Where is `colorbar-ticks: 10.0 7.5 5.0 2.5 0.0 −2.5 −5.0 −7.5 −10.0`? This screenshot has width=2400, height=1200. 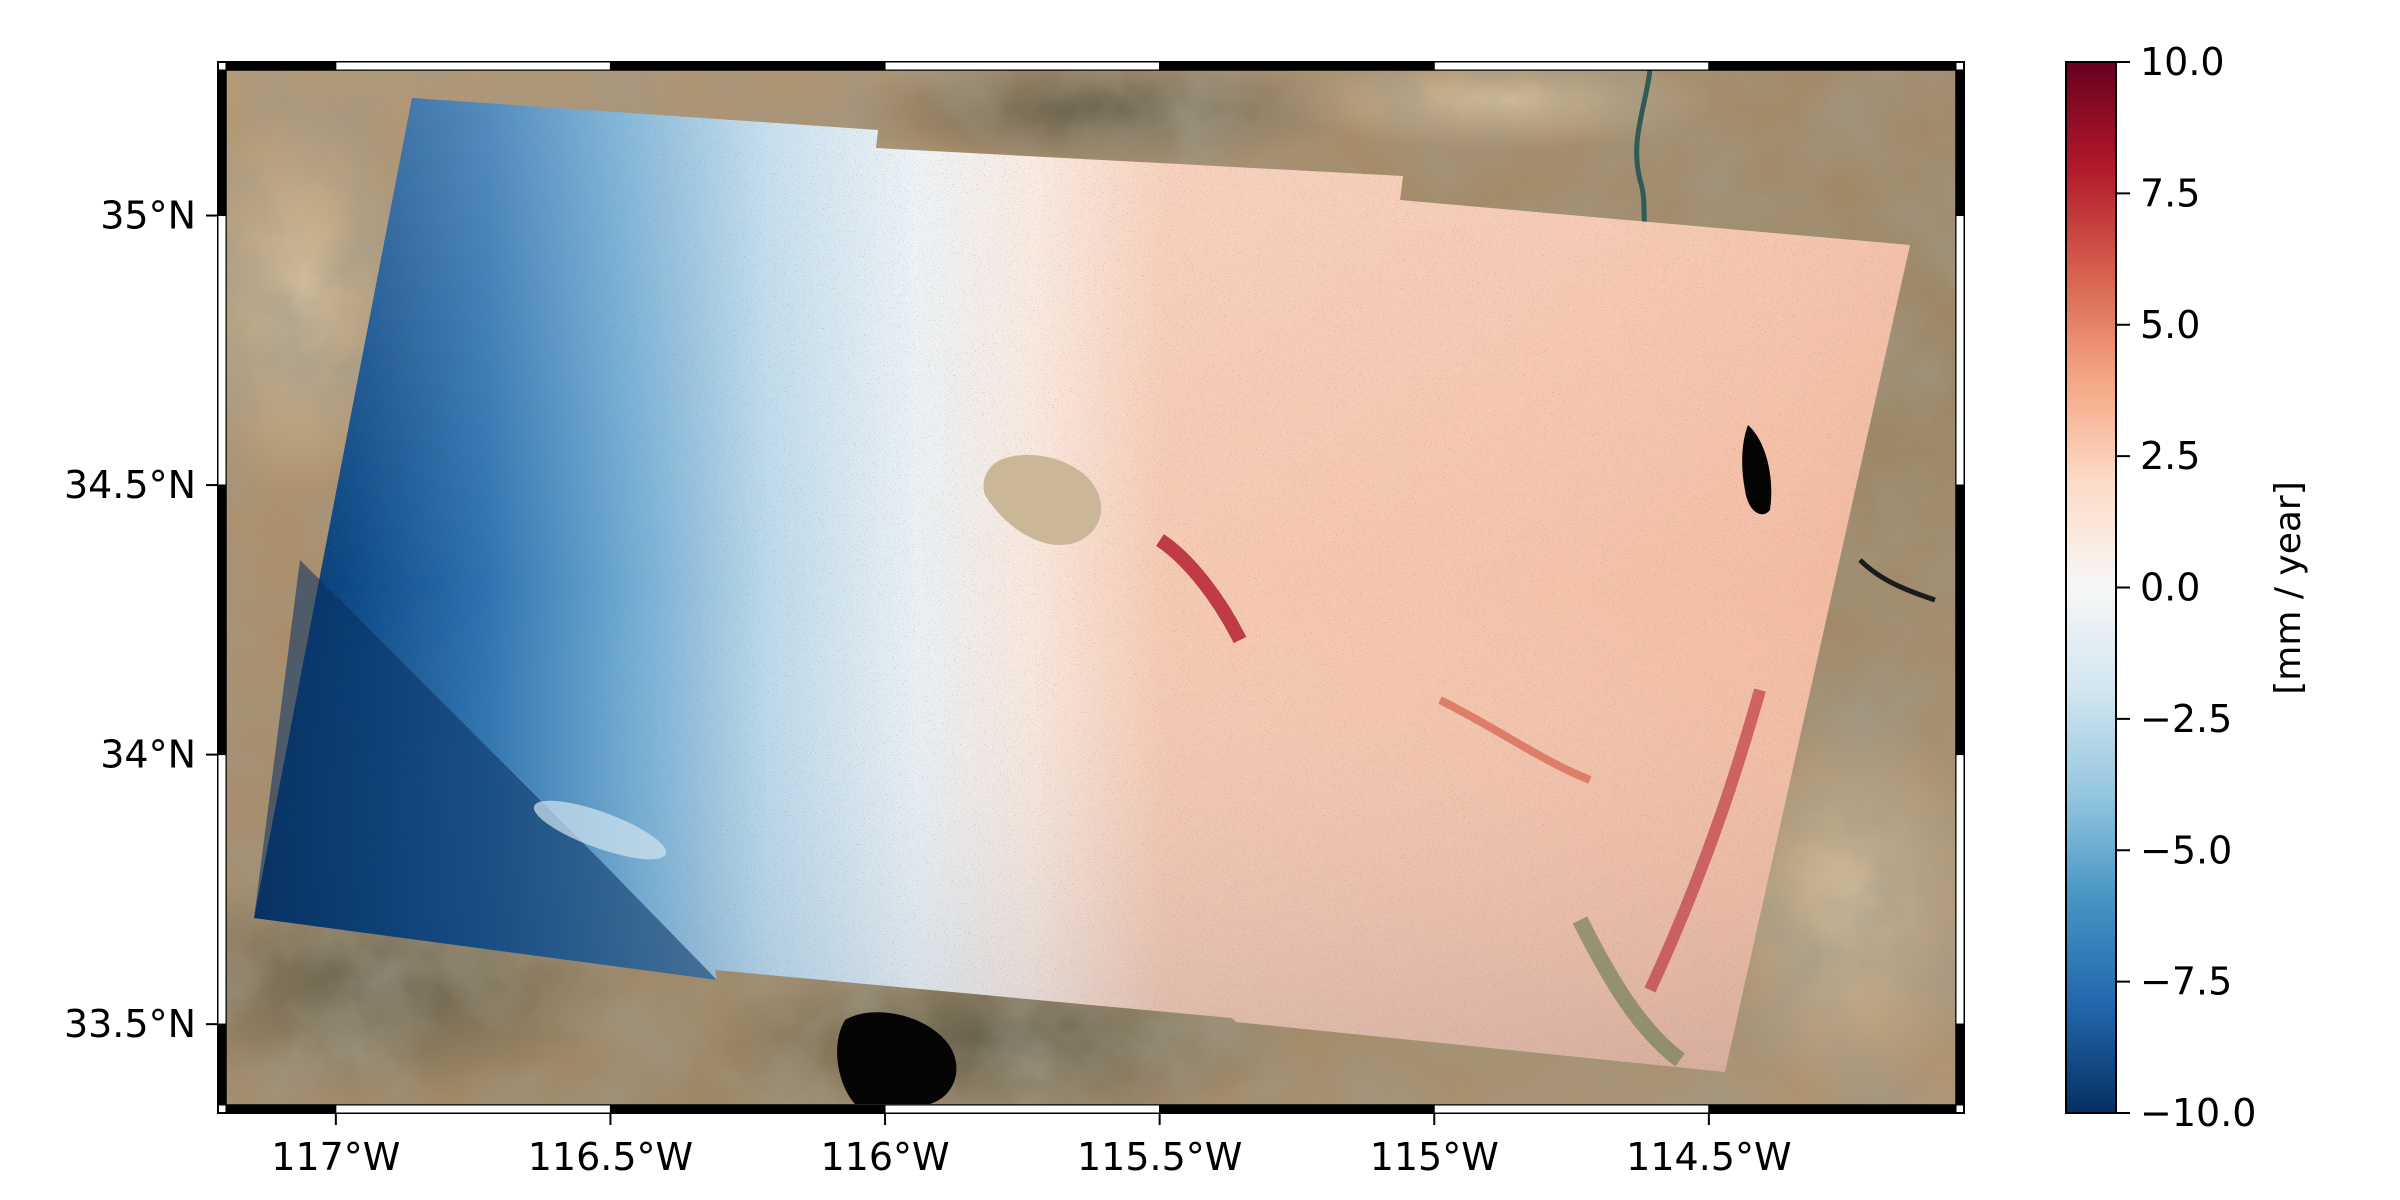
colorbar-ticks: 10.0 7.5 5.0 2.5 0.0 −2.5 −5.0 −7.5 −10.0 is located at coordinates (2186, 587).